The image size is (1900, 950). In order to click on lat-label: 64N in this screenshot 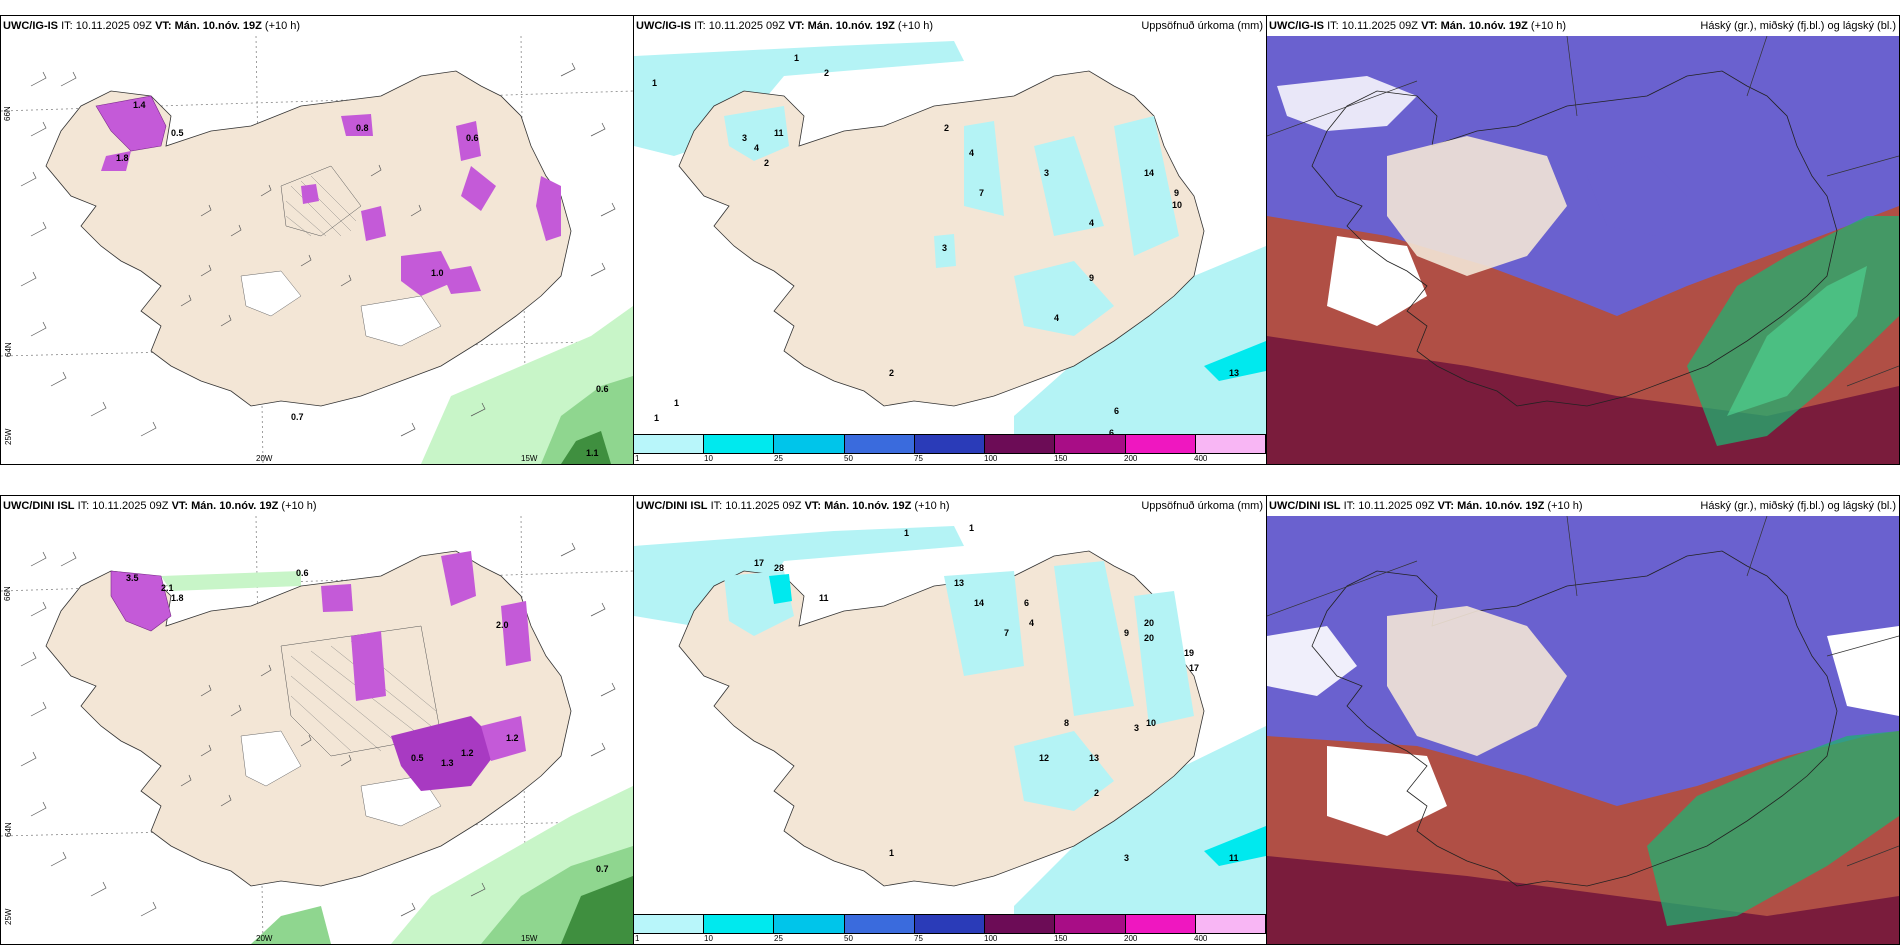, I will do `click(8, 829)`.